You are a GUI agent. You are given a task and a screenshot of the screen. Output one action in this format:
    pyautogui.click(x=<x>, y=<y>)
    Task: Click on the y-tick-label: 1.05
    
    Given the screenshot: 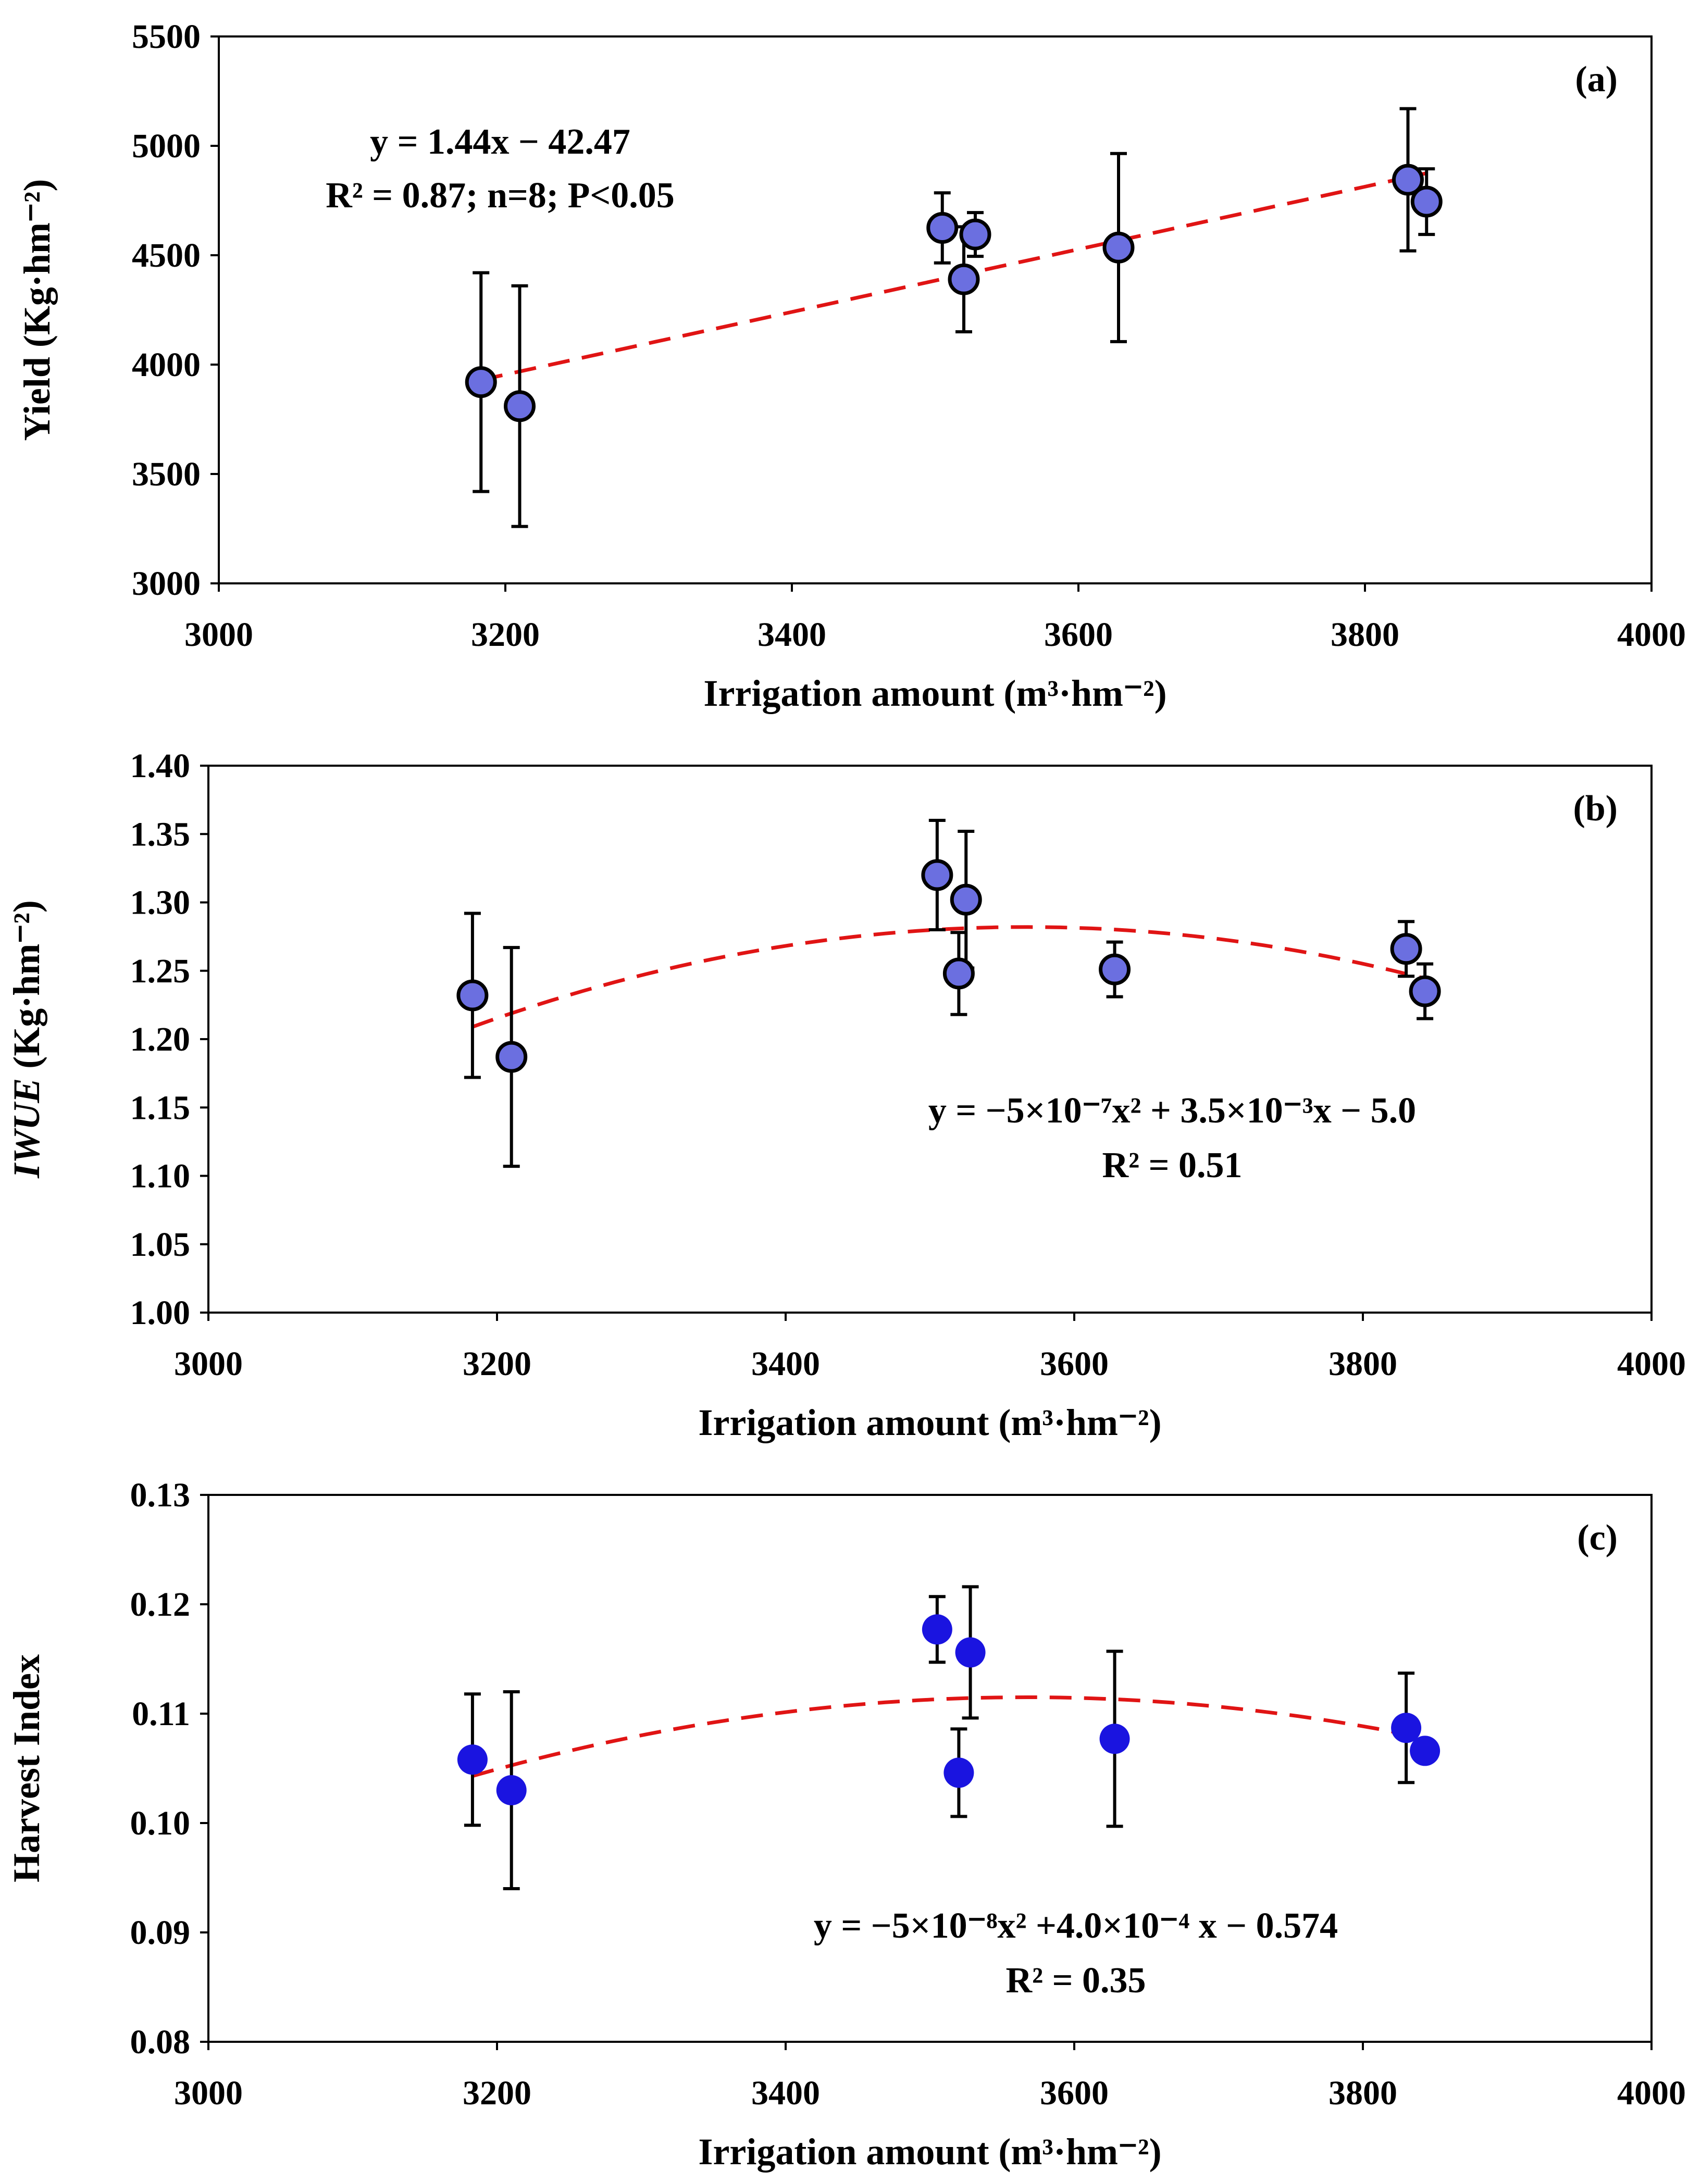 What is the action you would take?
    pyautogui.click(x=160, y=1245)
    